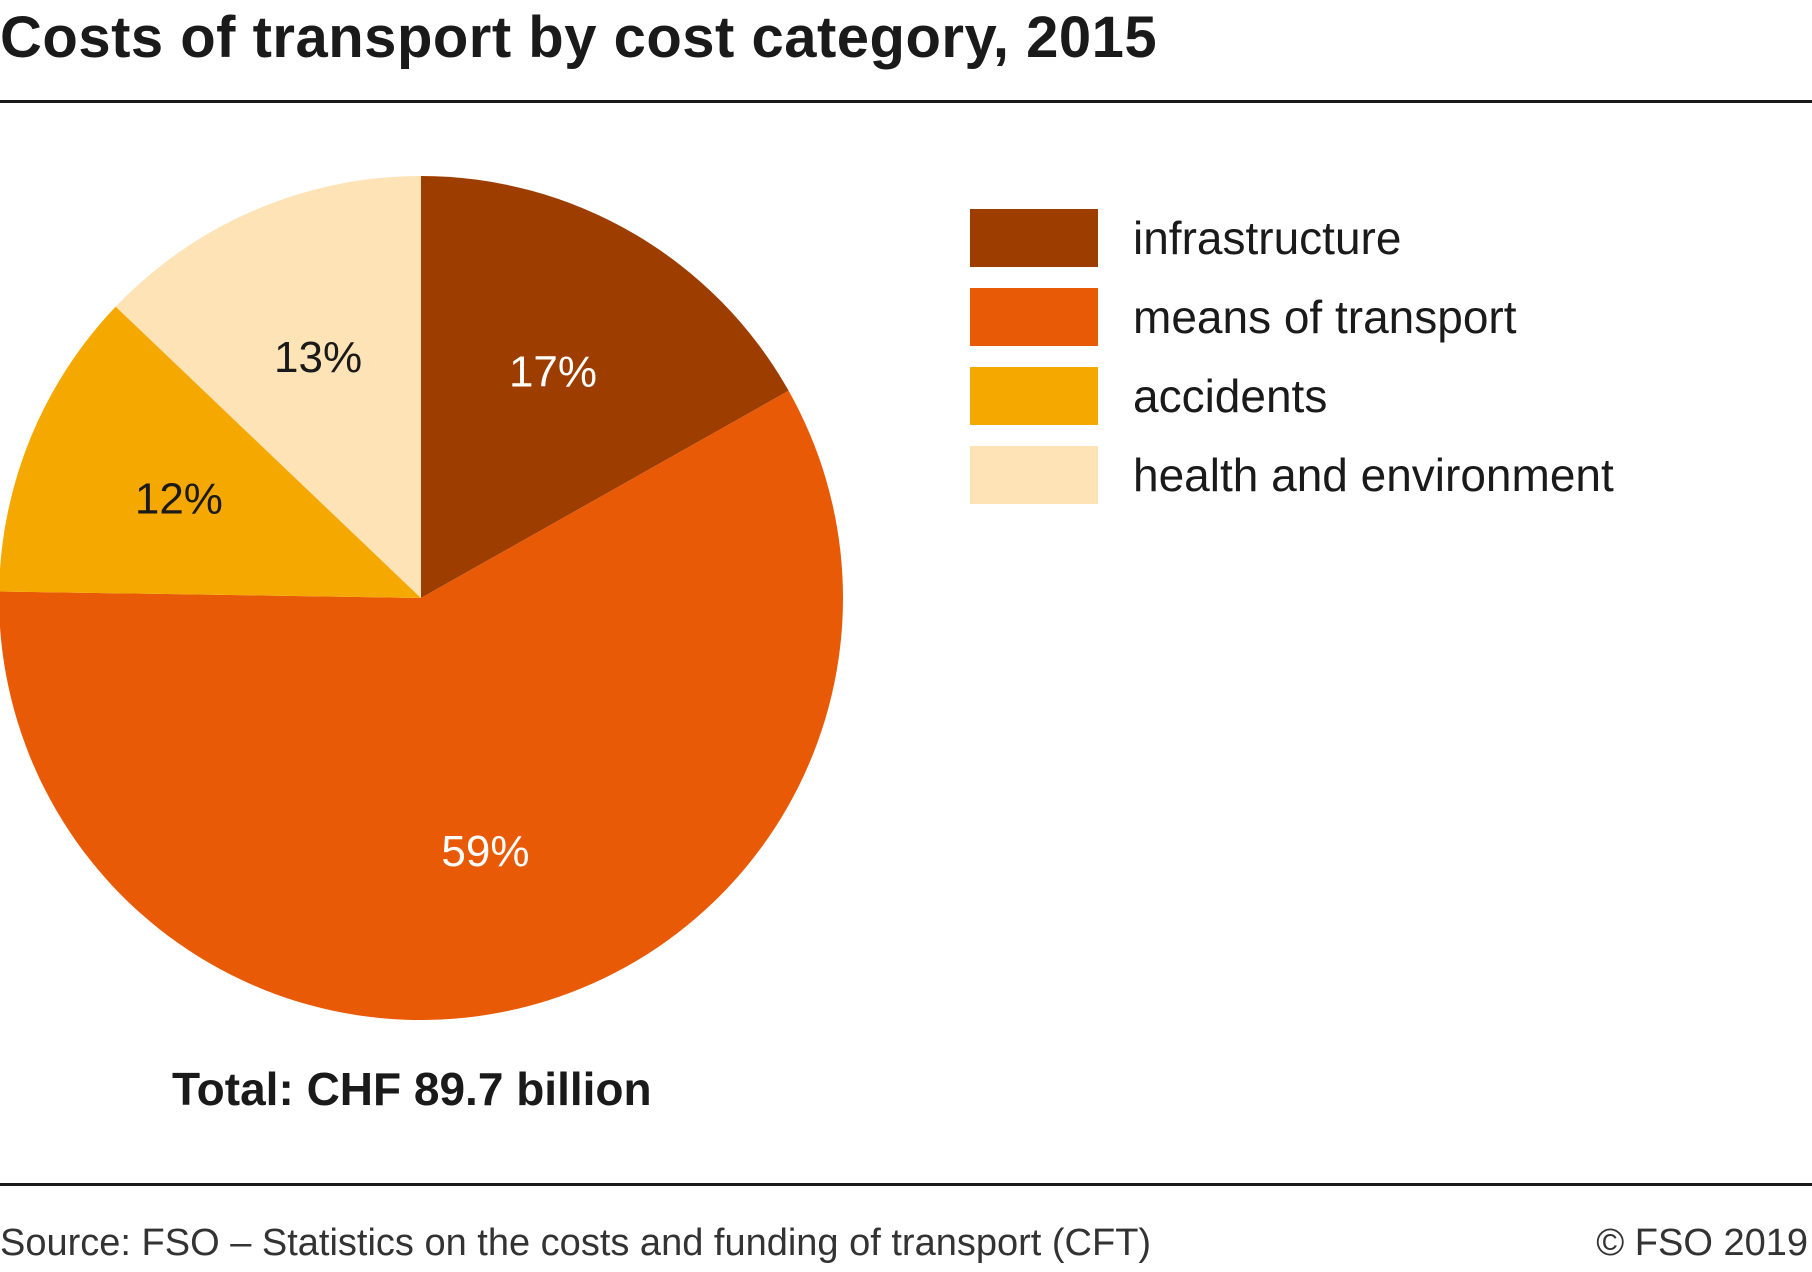 The height and width of the screenshot is (1272, 1812). I want to click on legend-label-means-of-transport: means of transport, so click(1325, 316).